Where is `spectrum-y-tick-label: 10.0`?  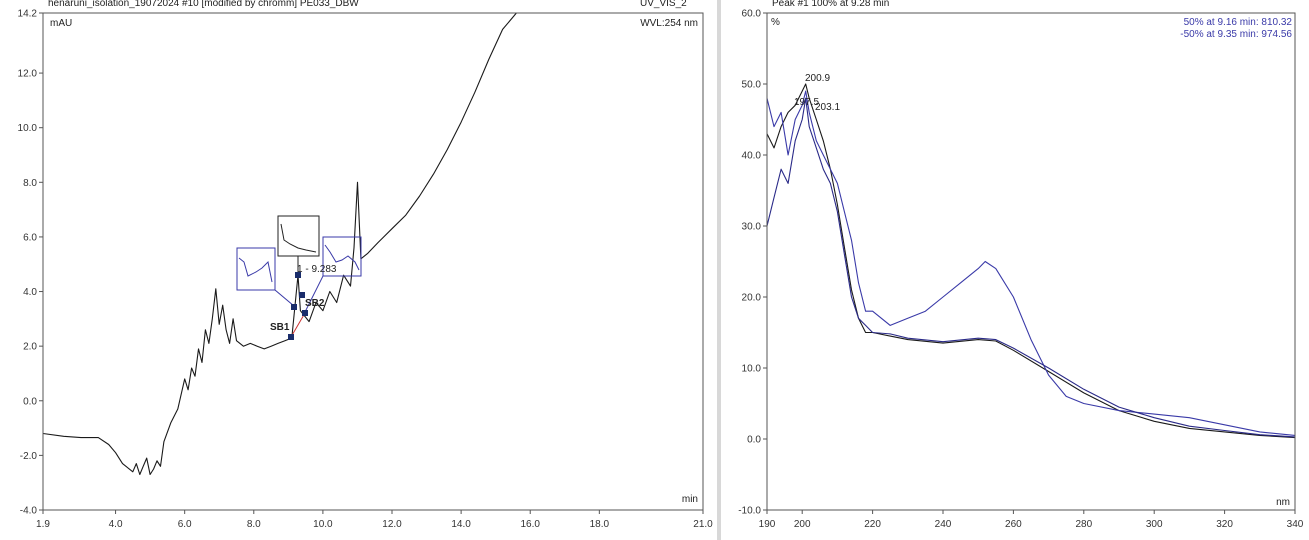 spectrum-y-tick-label: 10.0 is located at coordinates (752, 369).